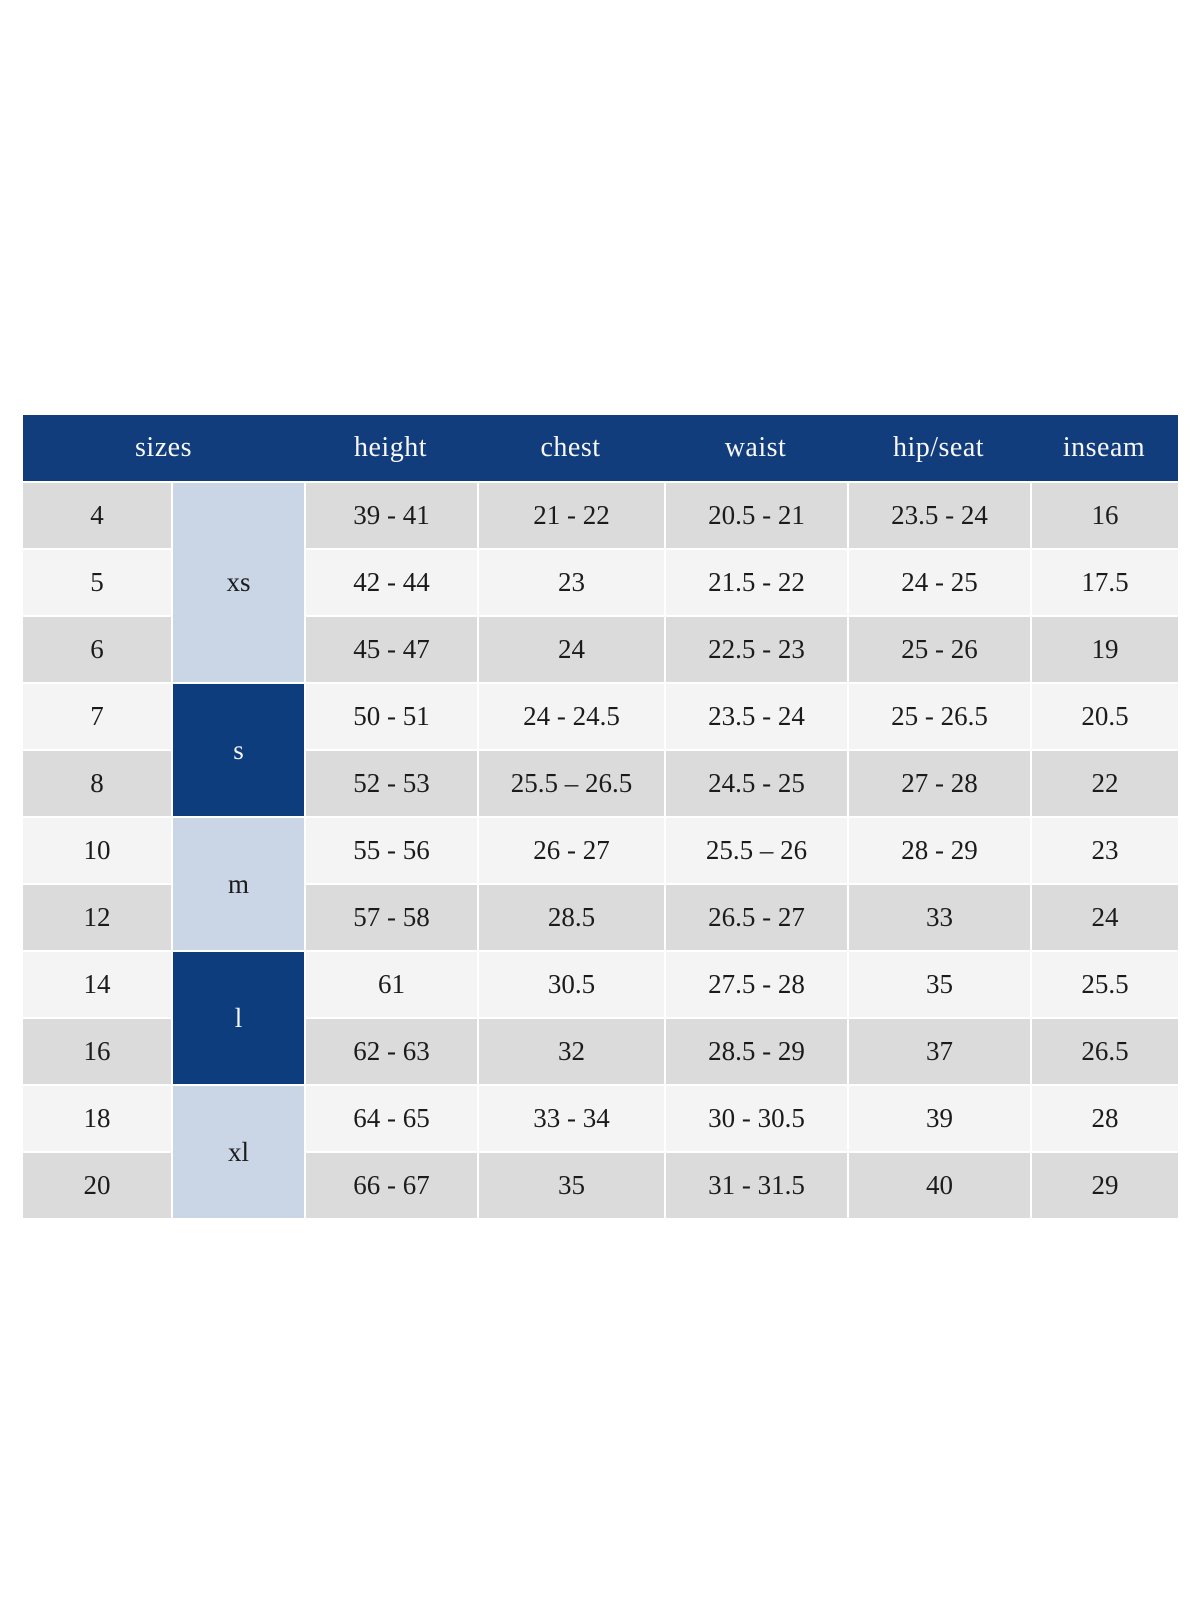 Image resolution: width=1200 pixels, height=1600 pixels. Describe the element at coordinates (391, 984) in the screenshot. I see `height-cell: 61` at that location.